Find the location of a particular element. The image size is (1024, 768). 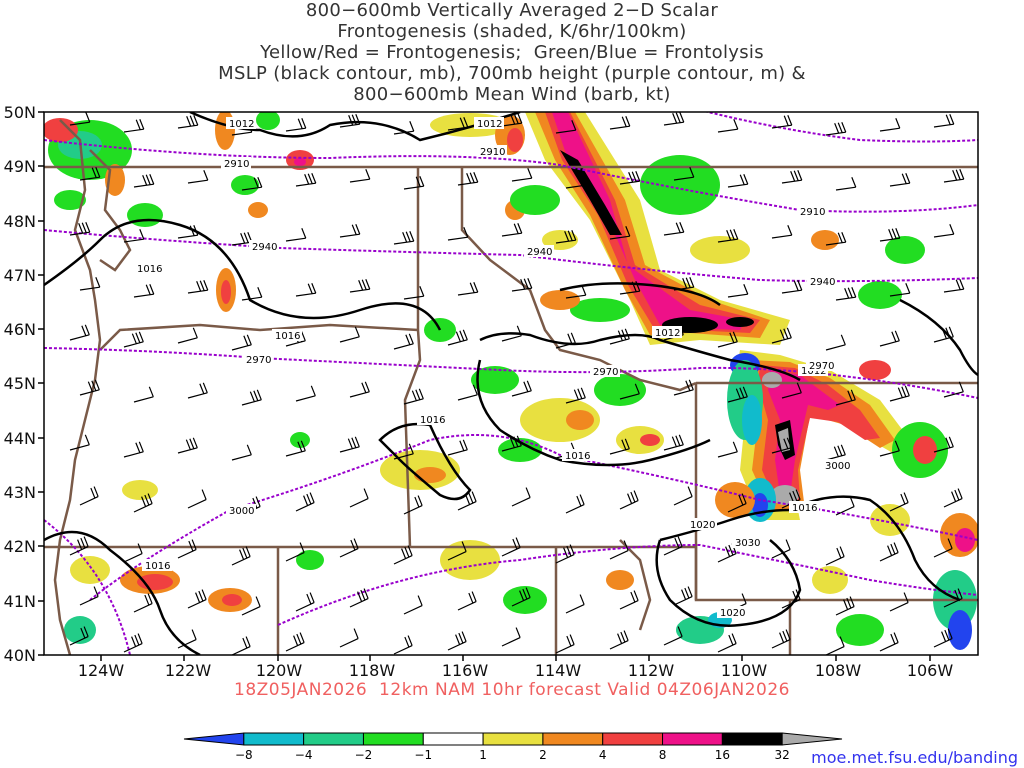

colorbar-label: 2 is located at coordinates (543, 755).